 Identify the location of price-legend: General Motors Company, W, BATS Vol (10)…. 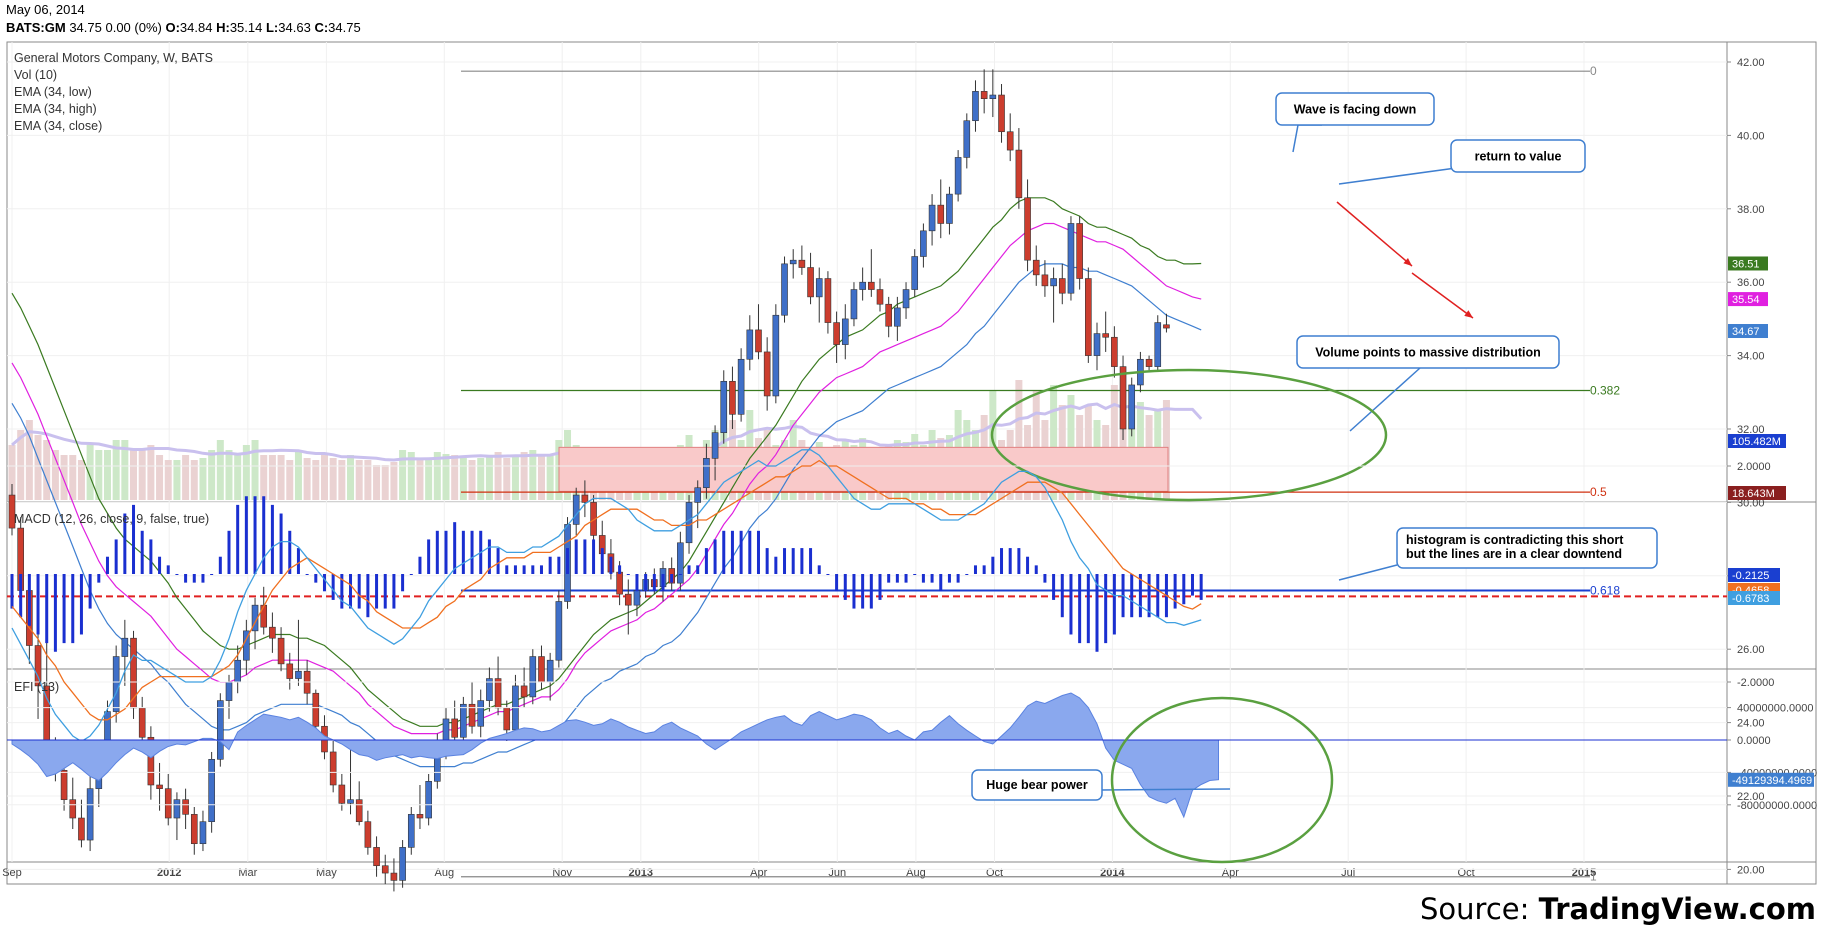
(113, 92).